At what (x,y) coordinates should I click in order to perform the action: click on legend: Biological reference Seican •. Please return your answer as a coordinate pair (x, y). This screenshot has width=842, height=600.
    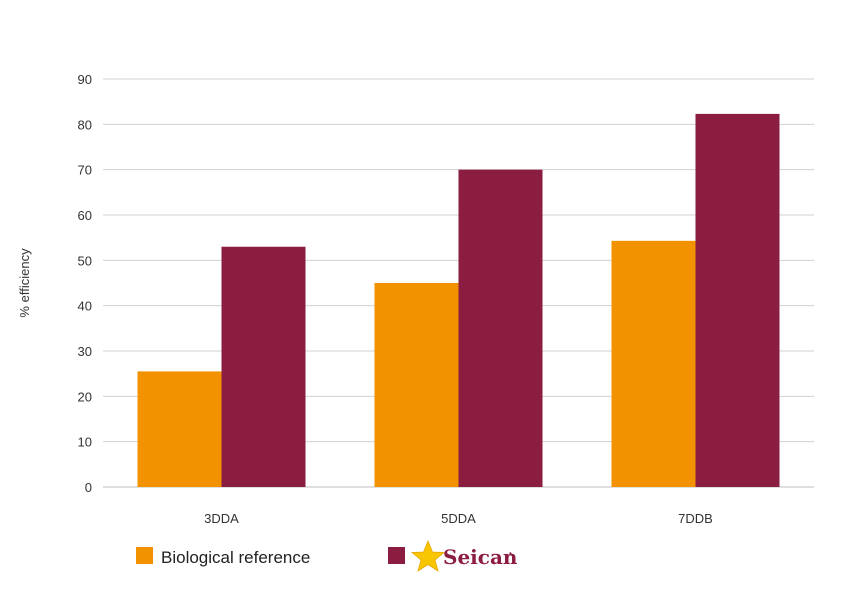
    Looking at the image, I should click on (327, 555).